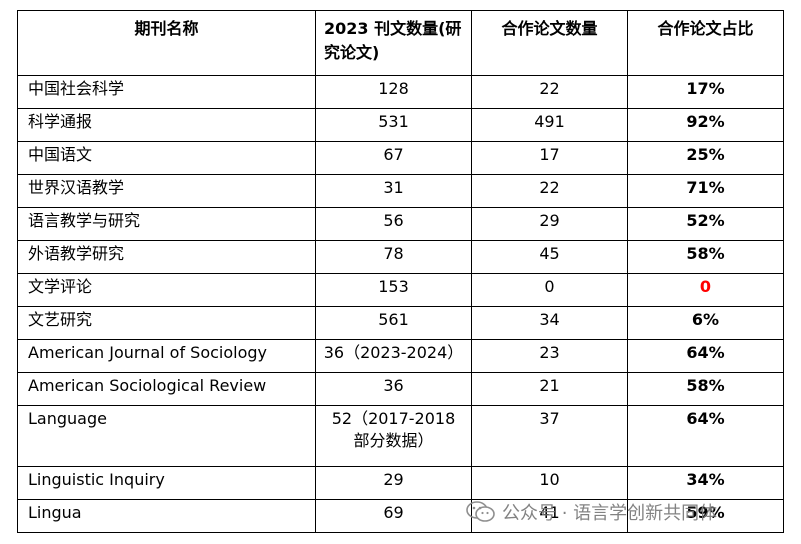 This screenshot has height=544, width=801. I want to click on cell-journal: Linguistic Inquiry, so click(166, 483).